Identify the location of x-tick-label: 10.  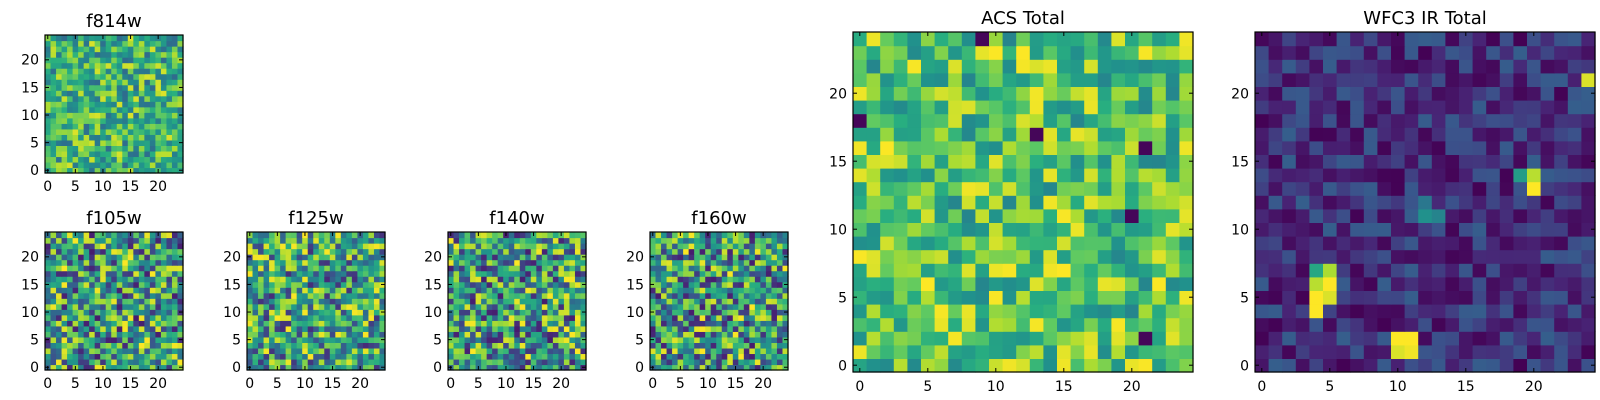
(996, 387).